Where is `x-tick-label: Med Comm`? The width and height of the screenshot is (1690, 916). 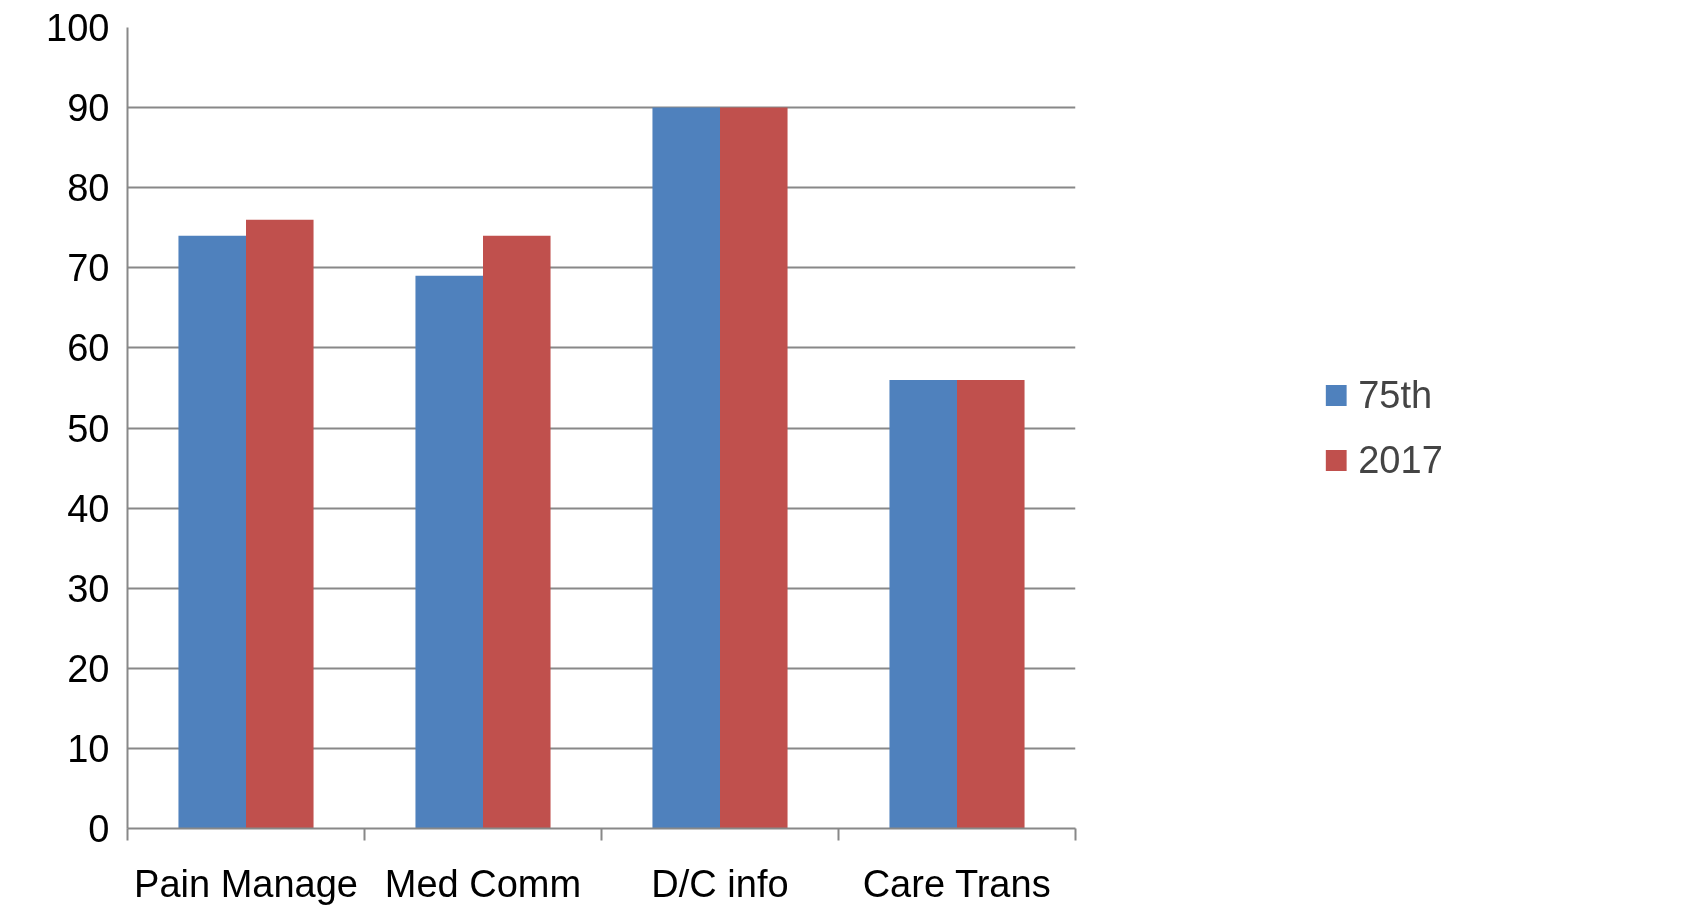
x-tick-label: Med Comm is located at coordinates (483, 883).